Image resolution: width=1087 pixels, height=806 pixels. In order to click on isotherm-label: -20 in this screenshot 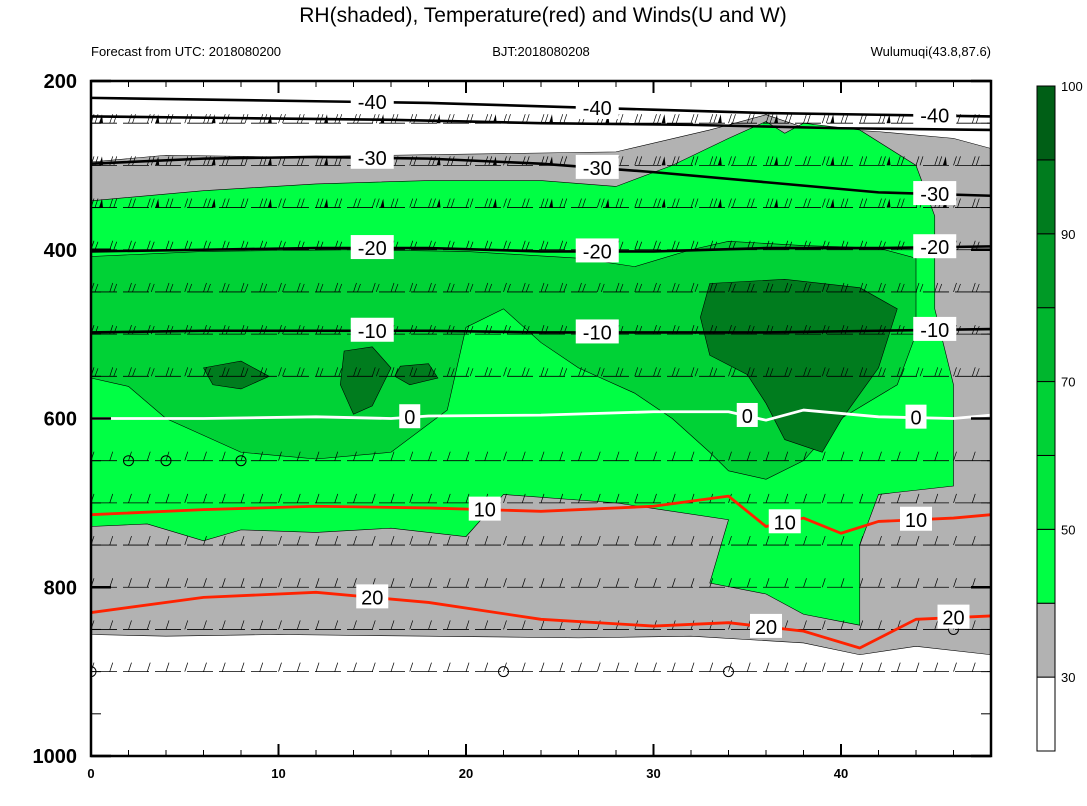, I will do `click(372, 249)`.